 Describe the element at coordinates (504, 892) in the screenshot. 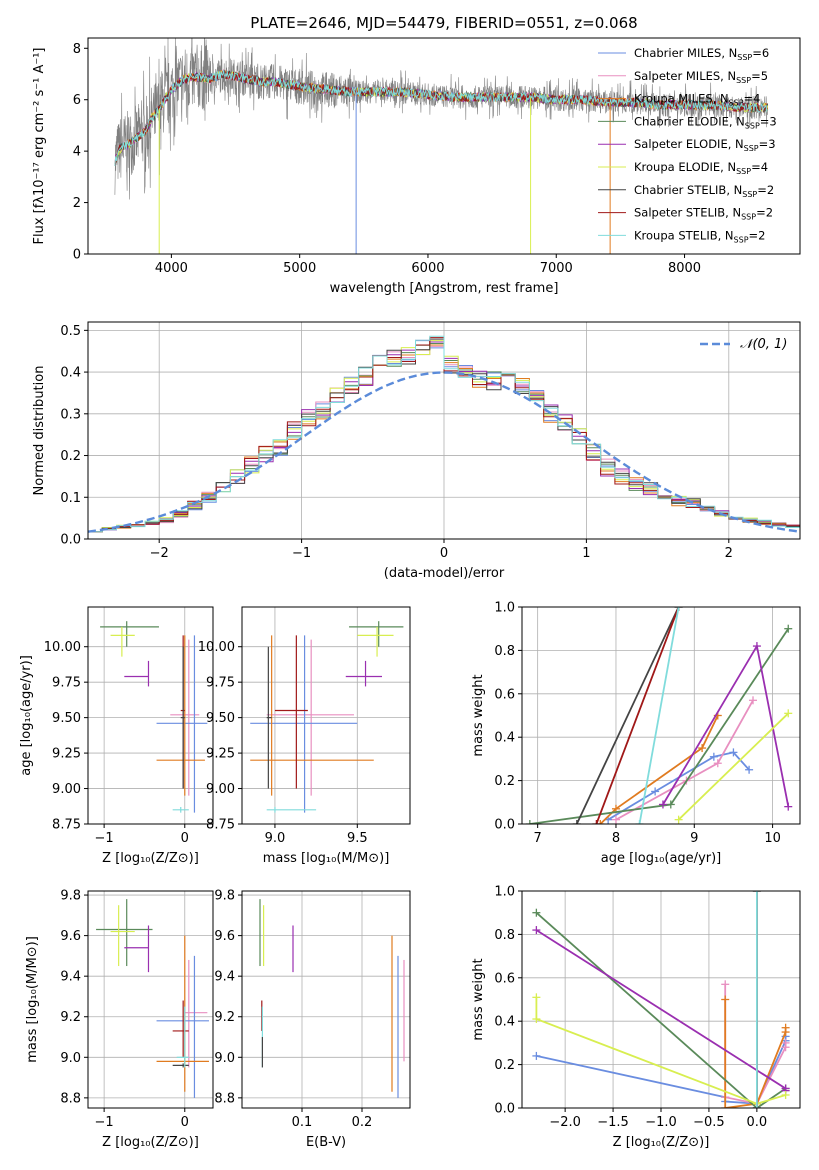

I see `y-tick-label: 1.0` at that location.